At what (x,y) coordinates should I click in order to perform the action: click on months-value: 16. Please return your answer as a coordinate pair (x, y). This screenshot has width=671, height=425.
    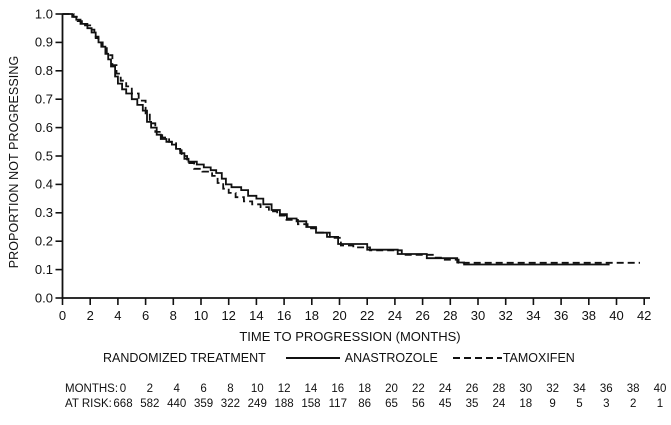
    Looking at the image, I should click on (338, 389).